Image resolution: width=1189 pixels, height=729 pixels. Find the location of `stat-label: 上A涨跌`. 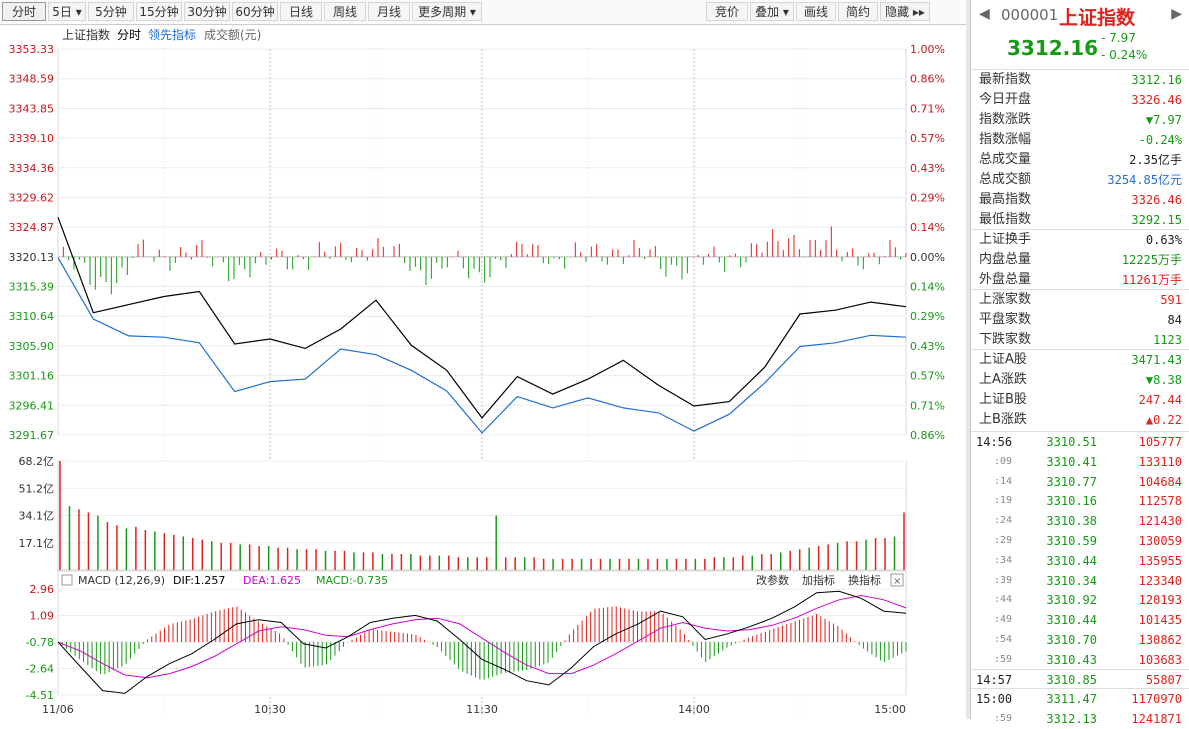

stat-label: 上A涨跌 is located at coordinates (1003, 379).